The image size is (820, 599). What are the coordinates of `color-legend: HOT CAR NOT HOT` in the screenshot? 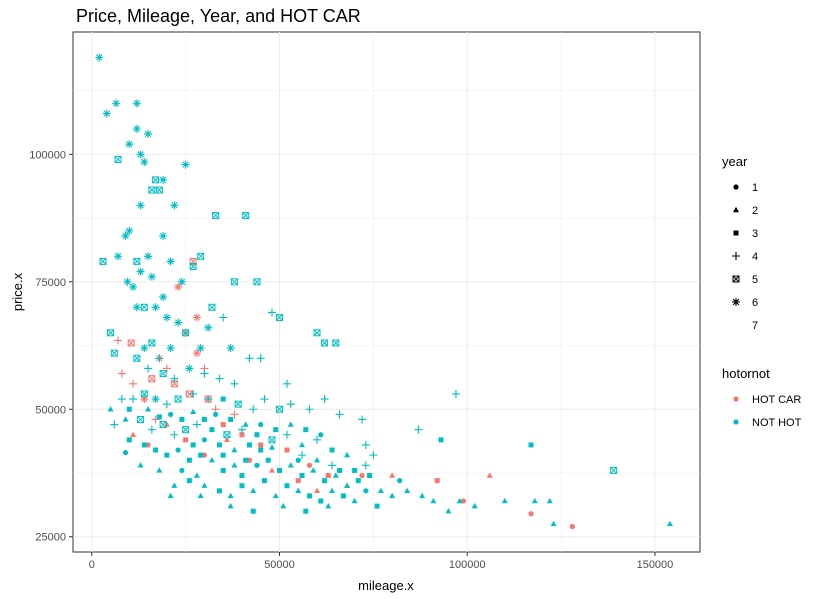 It's located at (767, 411).